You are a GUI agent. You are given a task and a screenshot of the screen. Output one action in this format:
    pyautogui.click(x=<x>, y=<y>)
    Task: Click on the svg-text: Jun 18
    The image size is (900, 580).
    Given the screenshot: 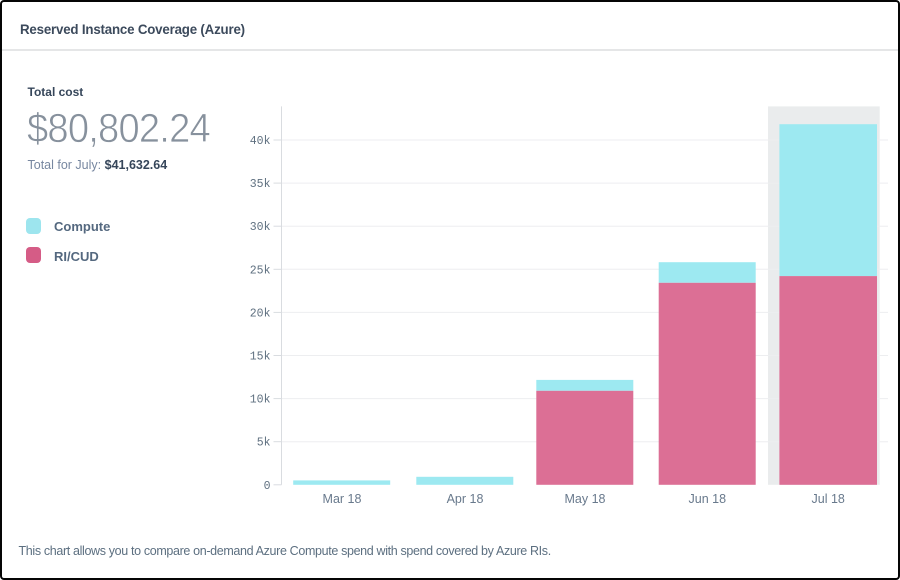 What is the action you would take?
    pyautogui.click(x=708, y=499)
    